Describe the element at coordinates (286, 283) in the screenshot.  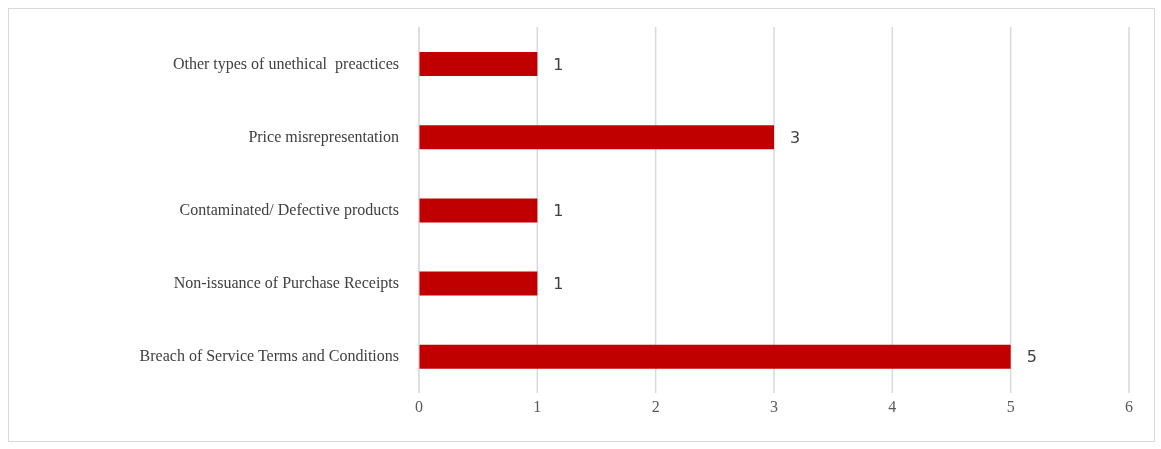
I see `y-tick-label: Non-issuance of Purchase Receipts` at that location.